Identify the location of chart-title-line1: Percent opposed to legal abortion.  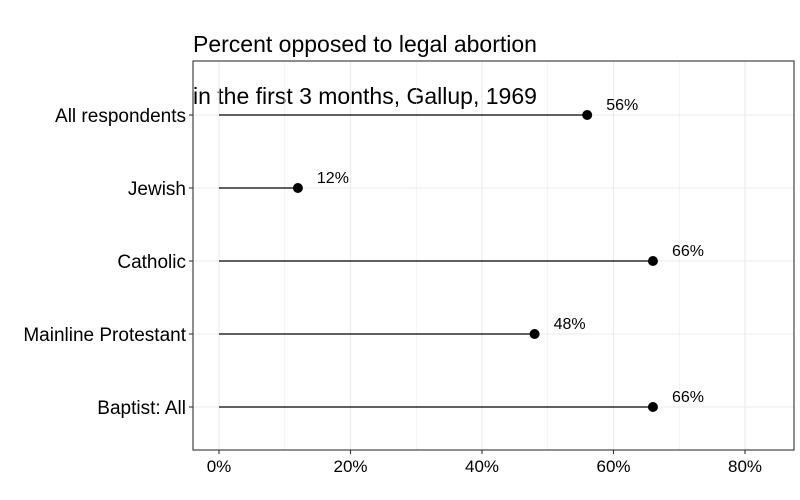
(365, 44).